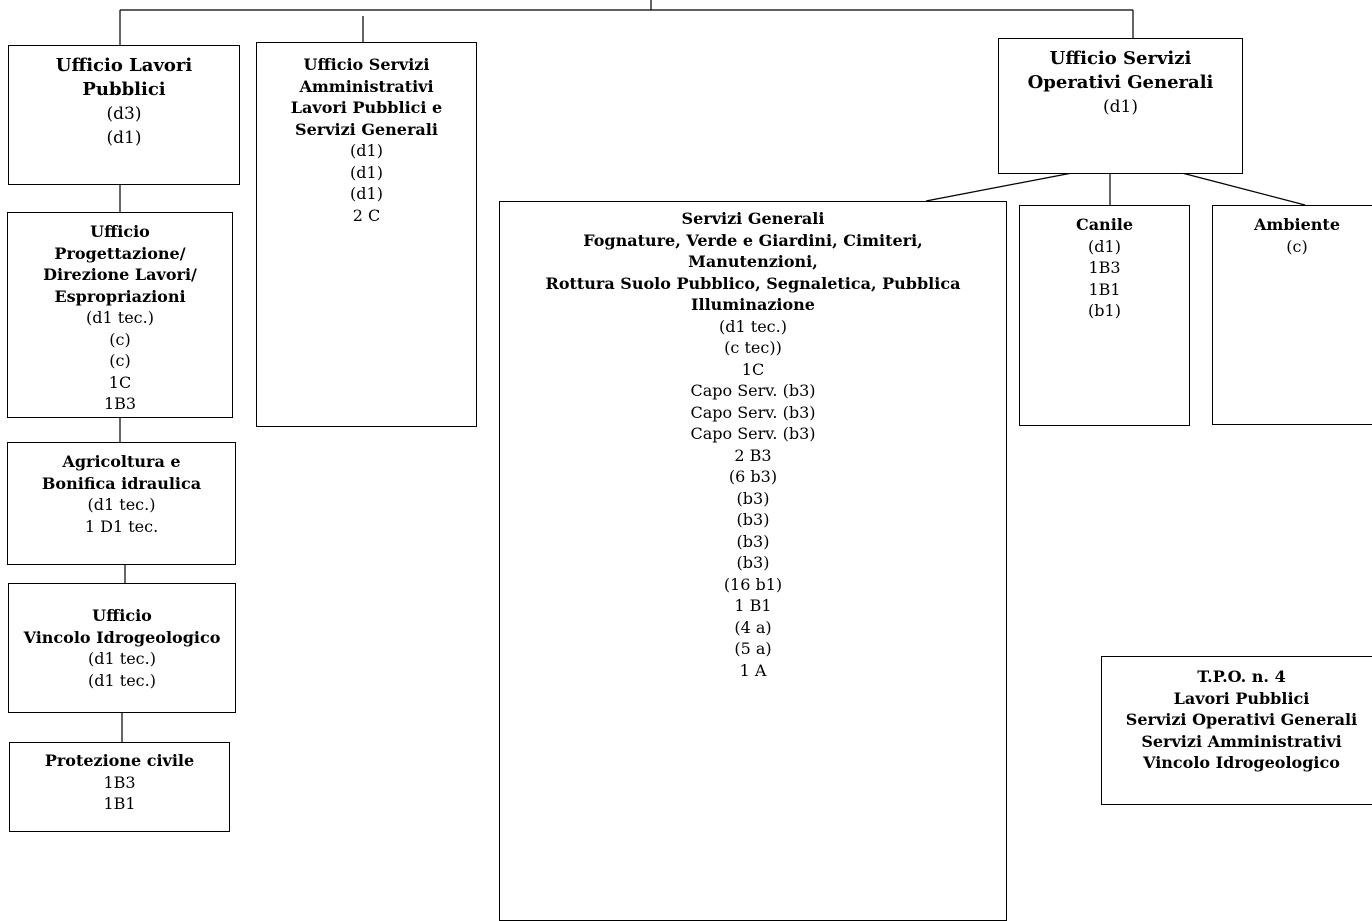  What do you see at coordinates (1104, 310) in the screenshot?
I see `staff-line: (b1)` at bounding box center [1104, 310].